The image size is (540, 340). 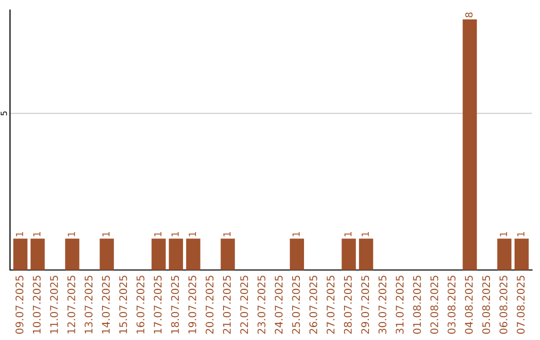 What do you see at coordinates (278, 305) in the screenshot?
I see `x-tick-label: 24.07.2025` at bounding box center [278, 305].